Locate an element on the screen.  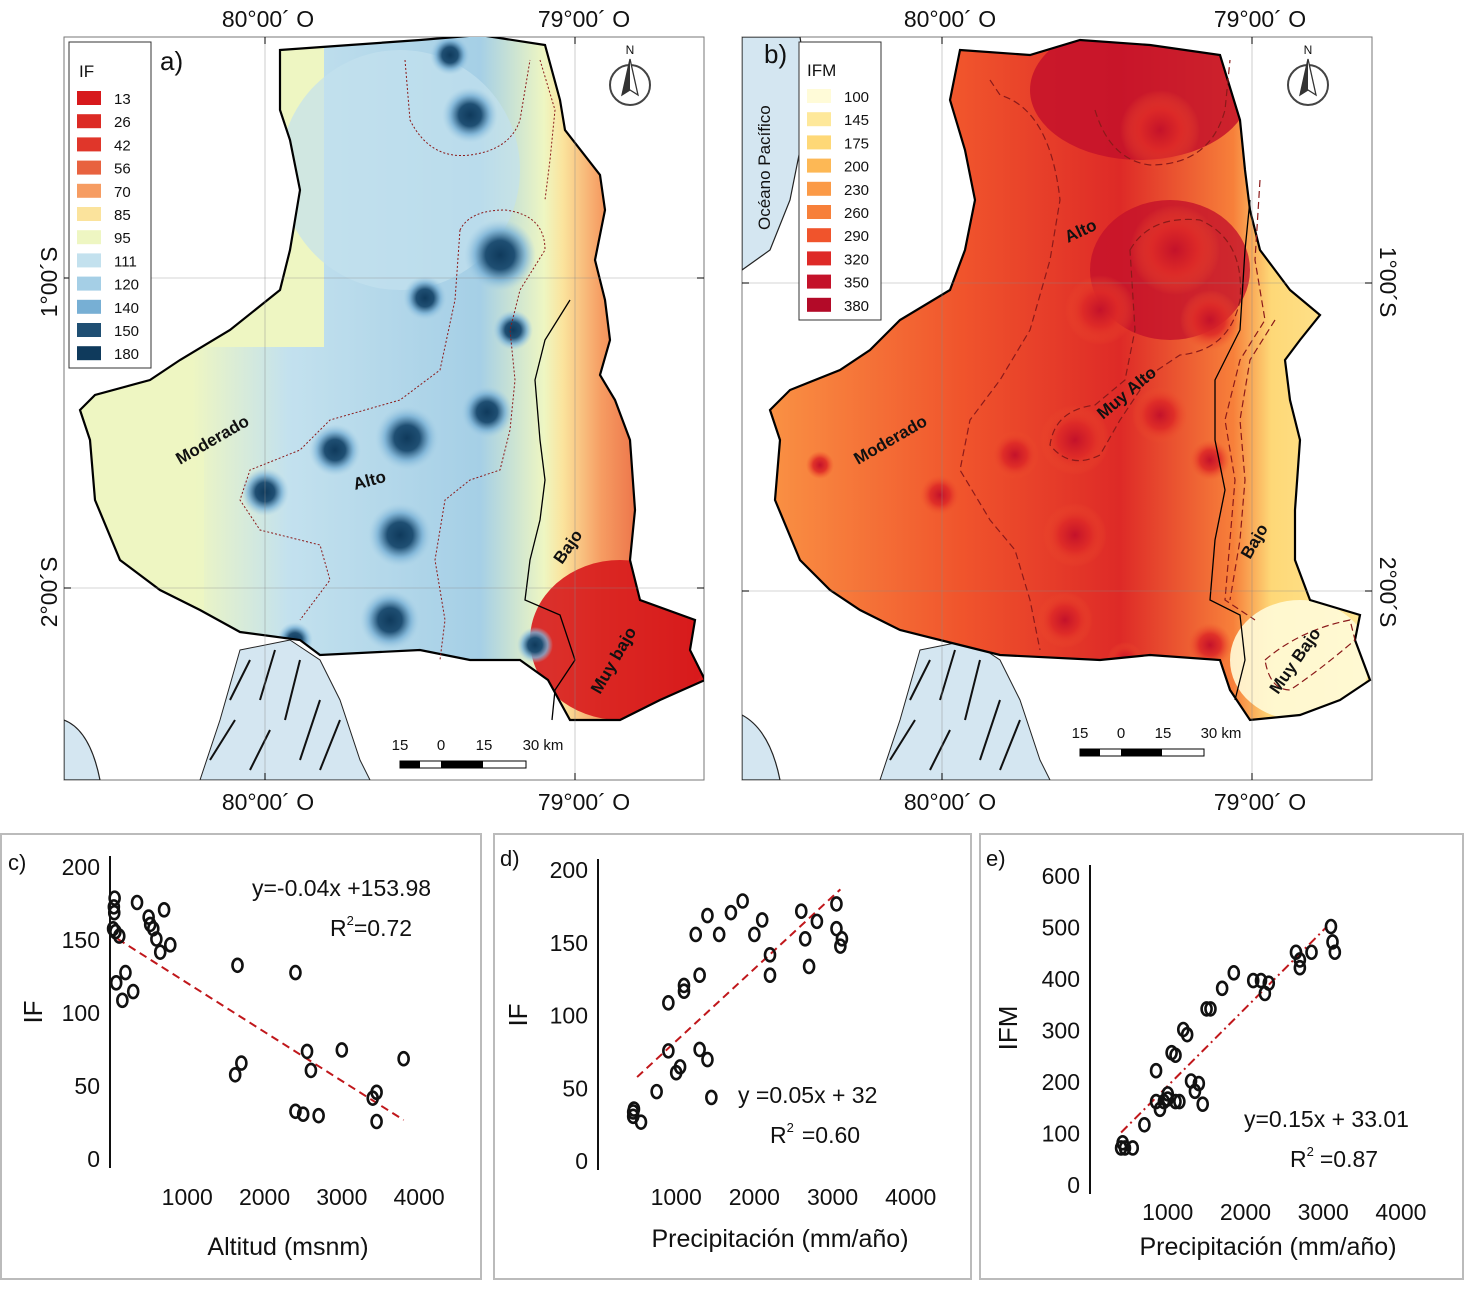
chart-c-panel-label: c) is located at coordinates (17, 862).